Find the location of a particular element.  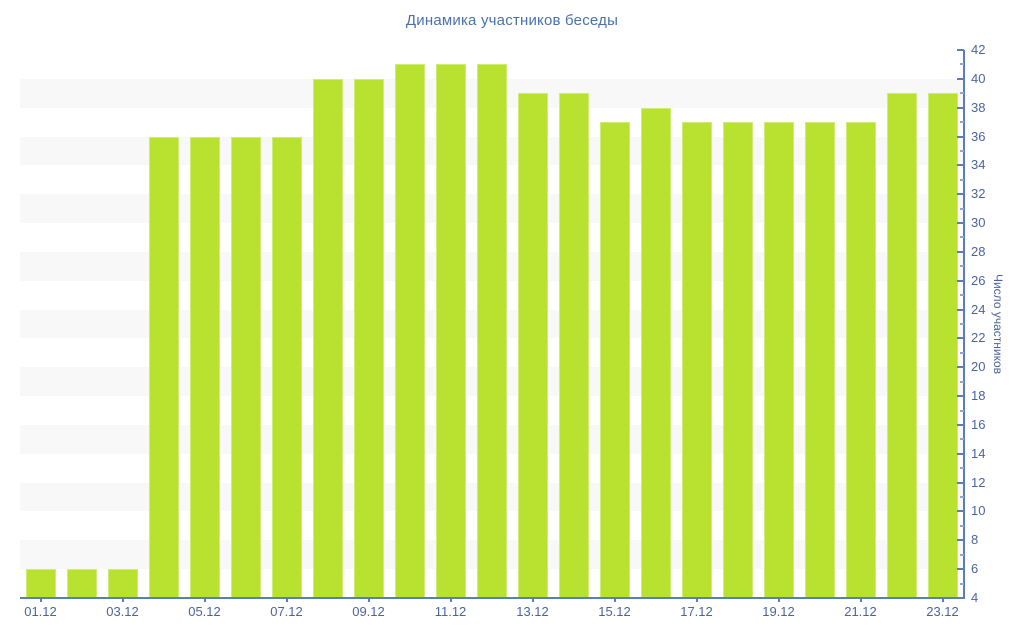

y-tick-label: 36 is located at coordinates (978, 136).